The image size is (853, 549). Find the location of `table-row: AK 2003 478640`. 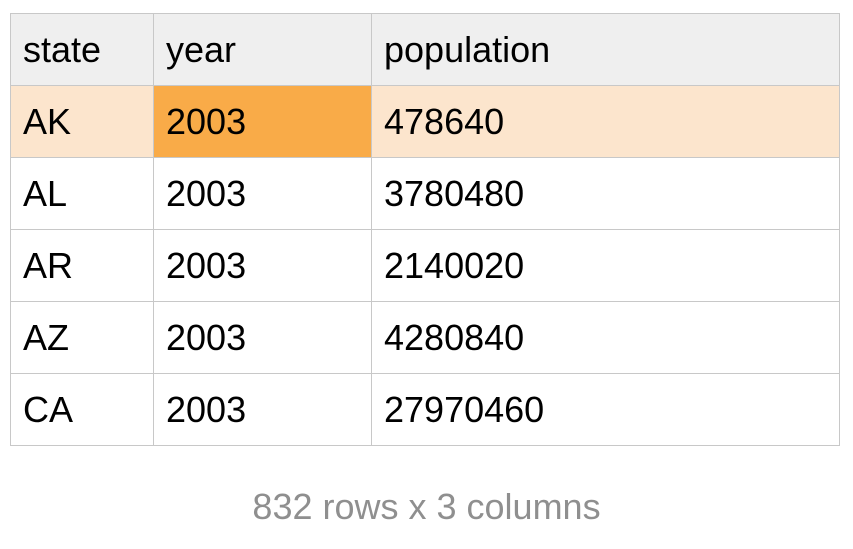

table-row: AK 2003 478640 is located at coordinates (425, 121).